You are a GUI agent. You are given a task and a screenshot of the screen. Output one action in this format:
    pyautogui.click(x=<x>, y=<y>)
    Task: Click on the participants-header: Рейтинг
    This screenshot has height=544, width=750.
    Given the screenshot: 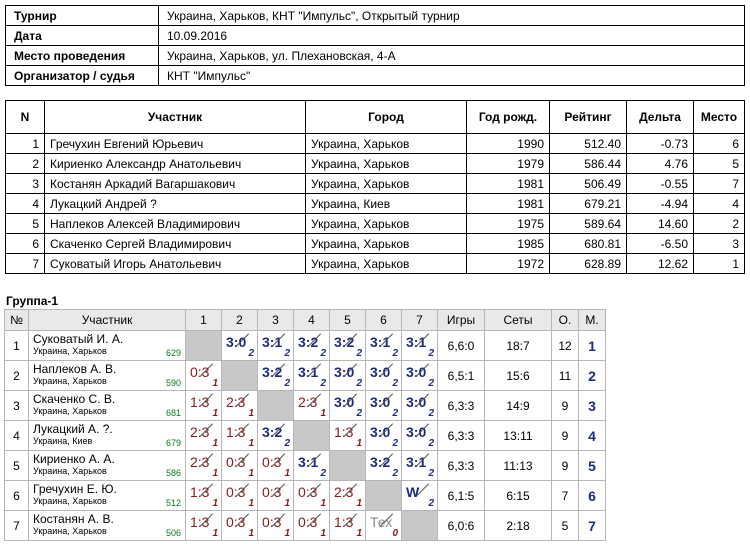 What is the action you would take?
    pyautogui.click(x=588, y=117)
    